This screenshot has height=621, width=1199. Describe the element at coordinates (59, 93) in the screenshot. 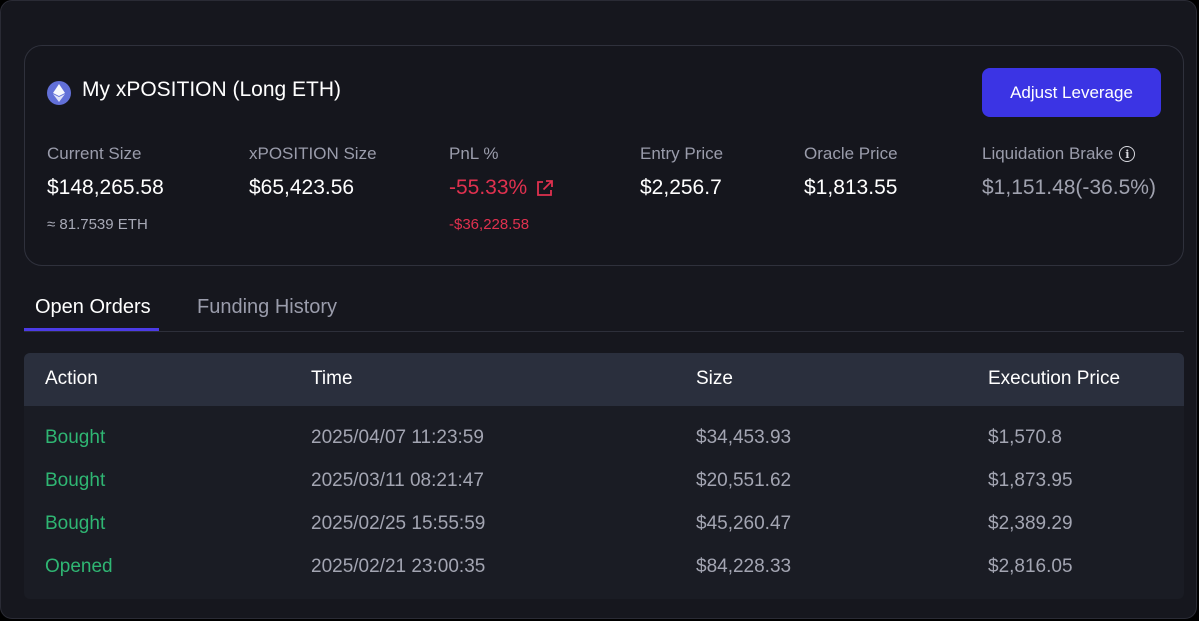

I see `ethereum-icon` at that location.